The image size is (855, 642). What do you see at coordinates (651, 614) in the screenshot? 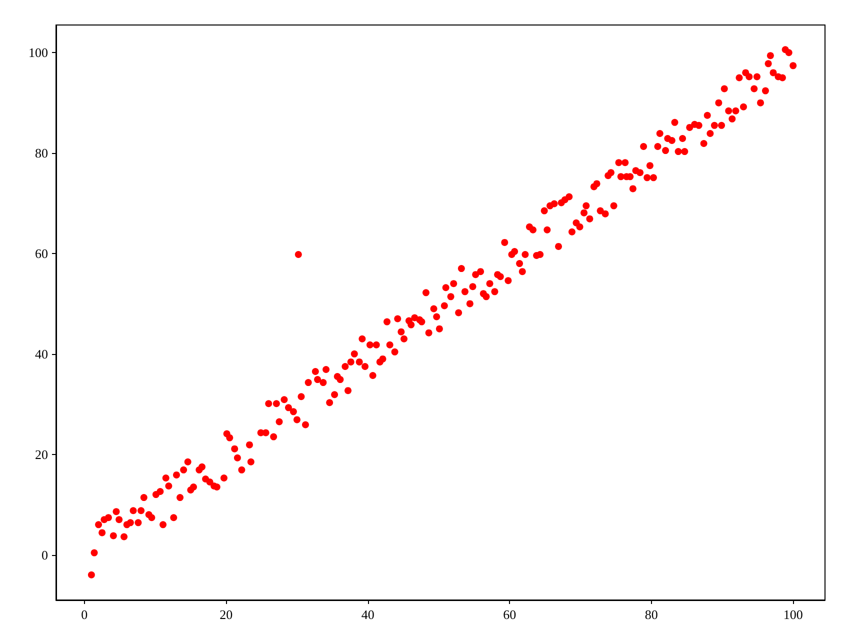
I see `x-tick-label: 80` at bounding box center [651, 614].